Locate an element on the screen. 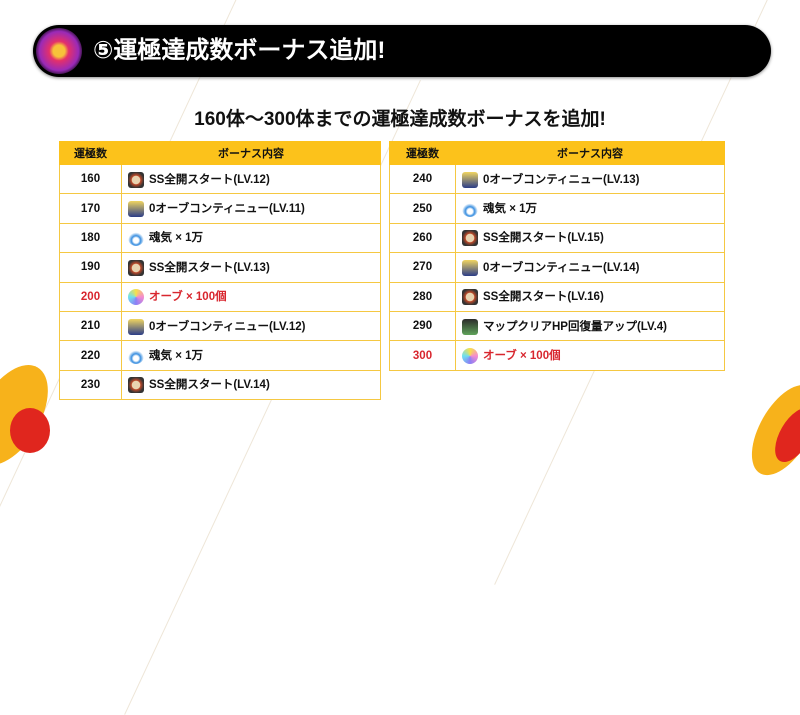 This screenshot has width=800, height=715. table-row: 190 SS全開スタート(LV.13) is located at coordinates (220, 267).